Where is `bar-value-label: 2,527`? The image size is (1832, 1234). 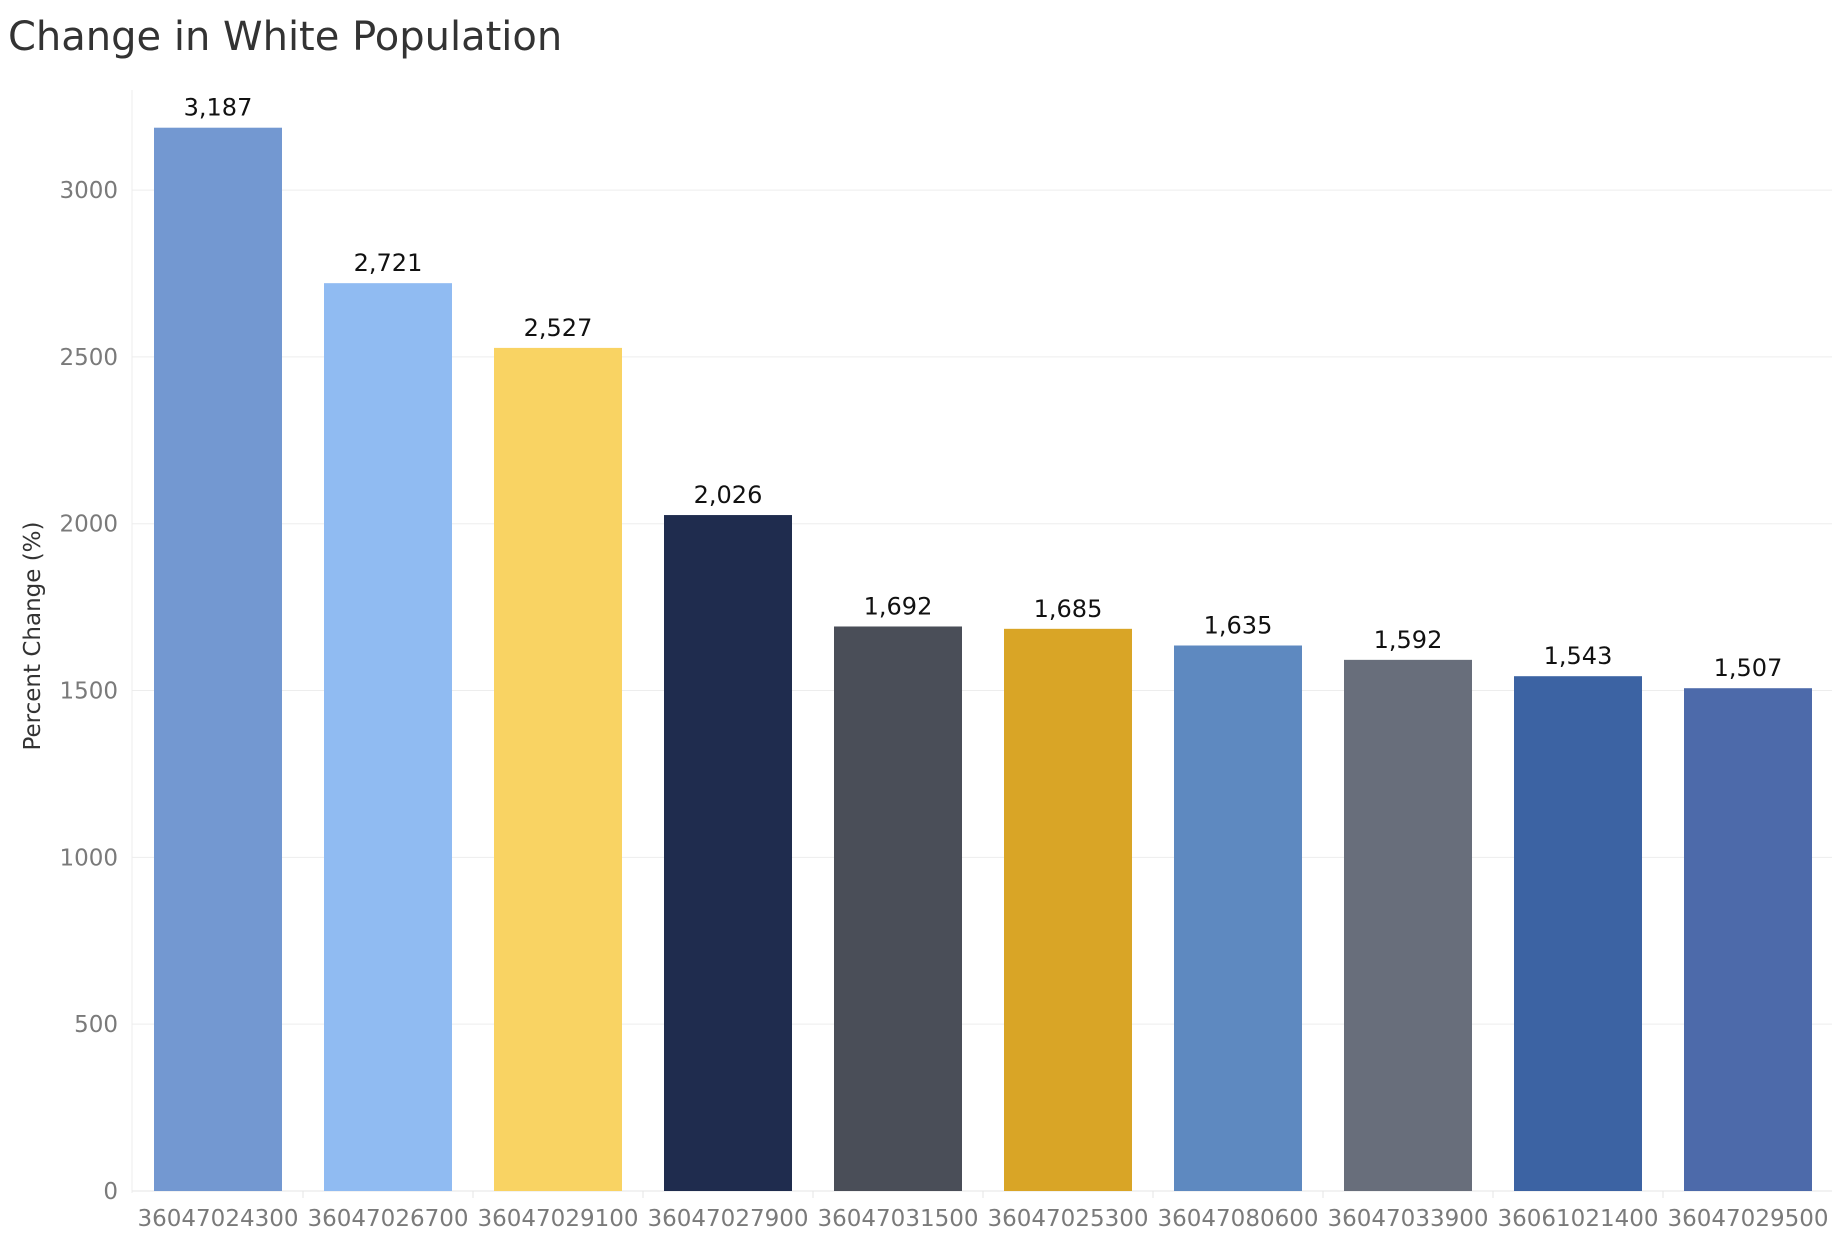
bar-value-label: 2,527 is located at coordinates (558, 328).